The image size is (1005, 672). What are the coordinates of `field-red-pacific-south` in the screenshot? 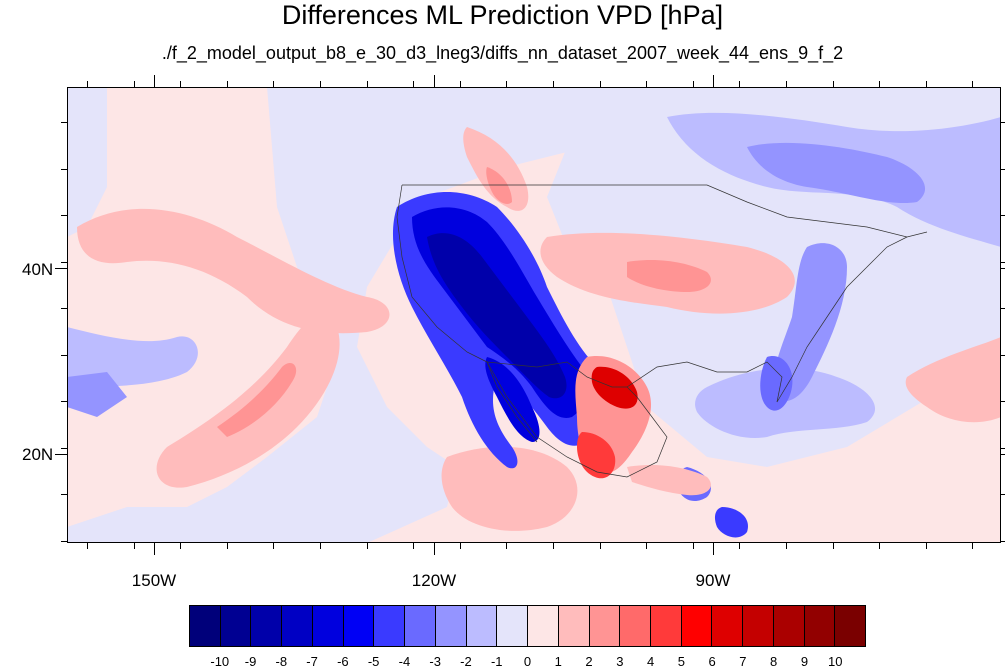 It's located at (248, 400).